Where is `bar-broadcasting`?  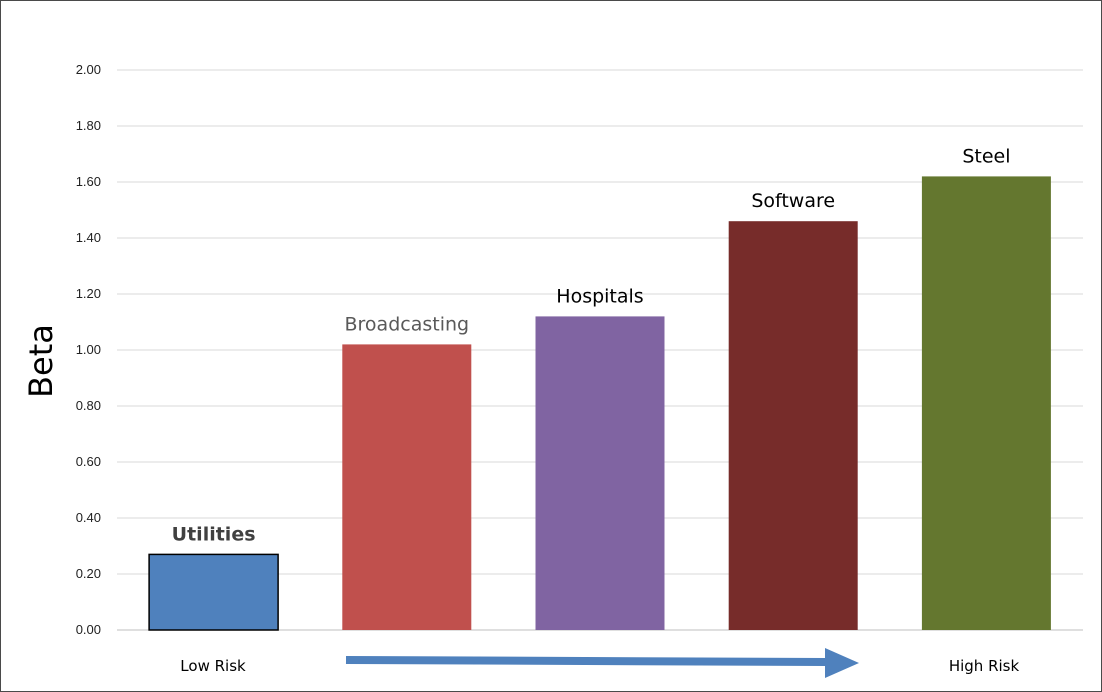
bar-broadcasting is located at coordinates (407, 487).